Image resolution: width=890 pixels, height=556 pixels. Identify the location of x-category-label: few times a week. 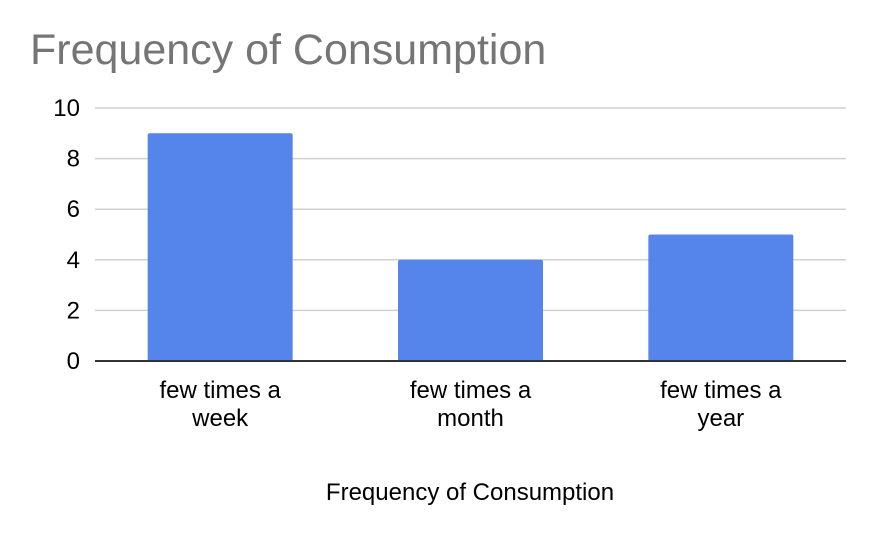
(220, 404).